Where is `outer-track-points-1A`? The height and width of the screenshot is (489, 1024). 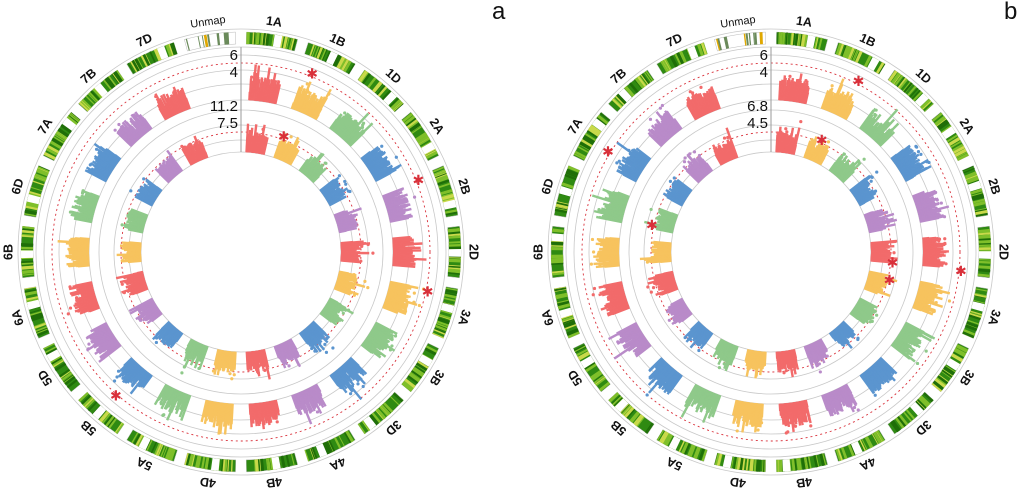
outer-track-points-1A is located at coordinates (278, 94).